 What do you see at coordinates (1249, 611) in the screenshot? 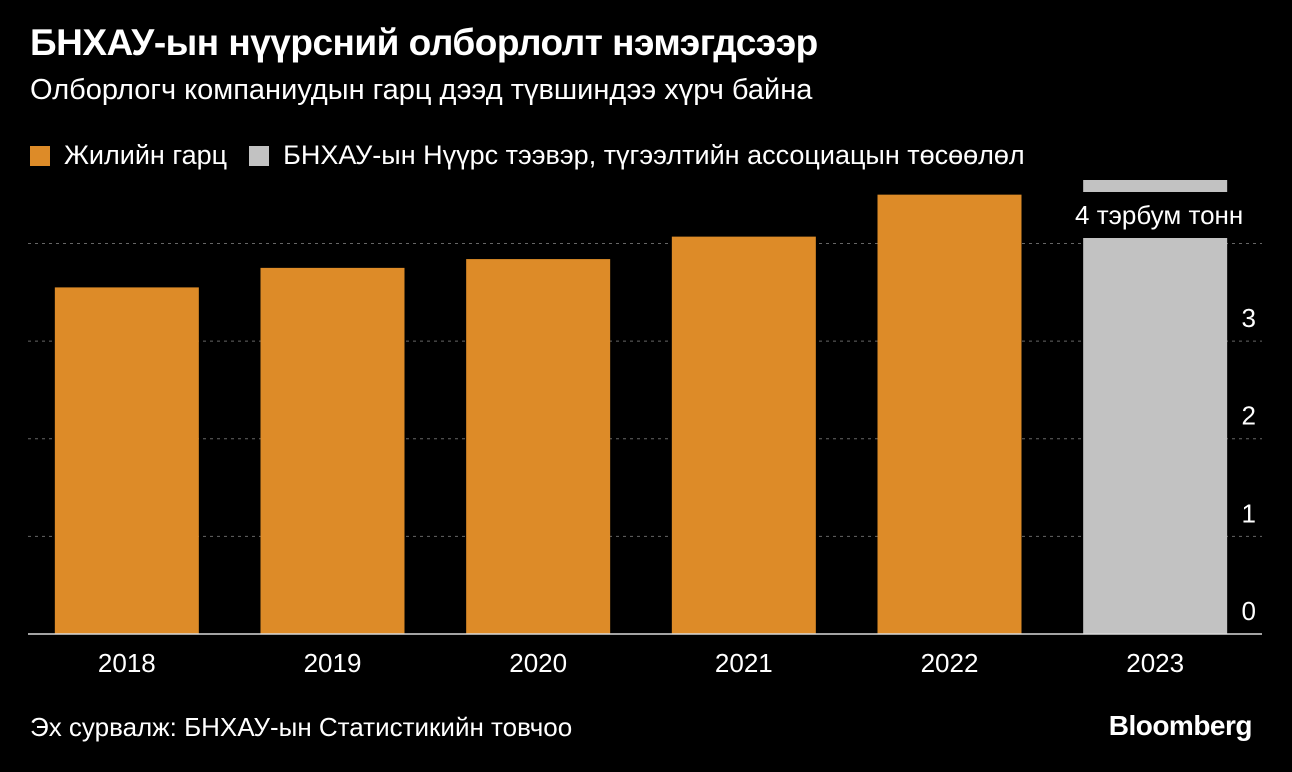
I see `y-tick-label: 0` at bounding box center [1249, 611].